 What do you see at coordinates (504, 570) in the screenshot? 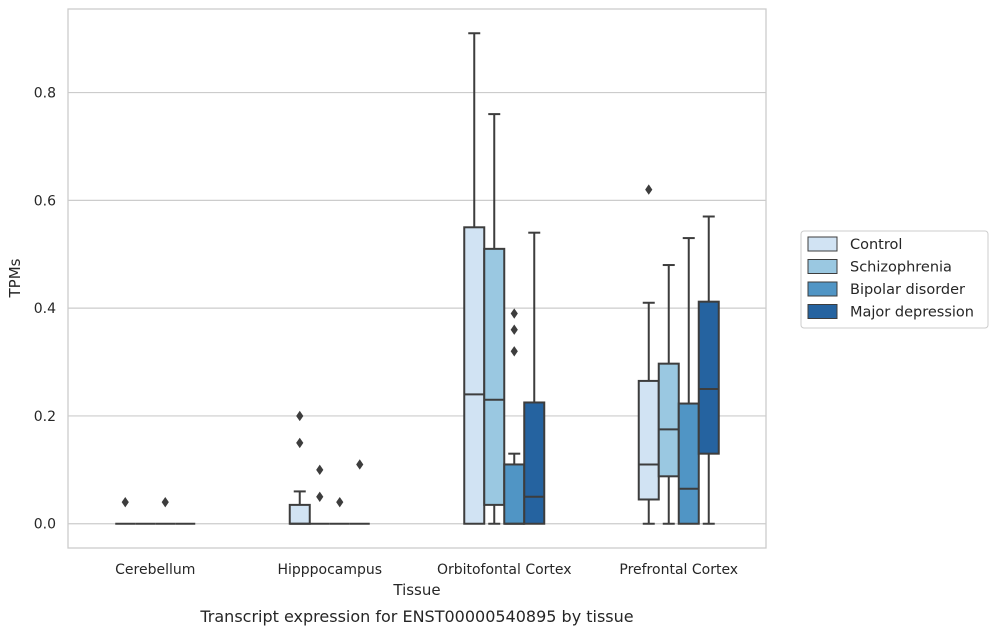
I see `x-tick-label: Orbitofontal Cortex` at bounding box center [504, 570].